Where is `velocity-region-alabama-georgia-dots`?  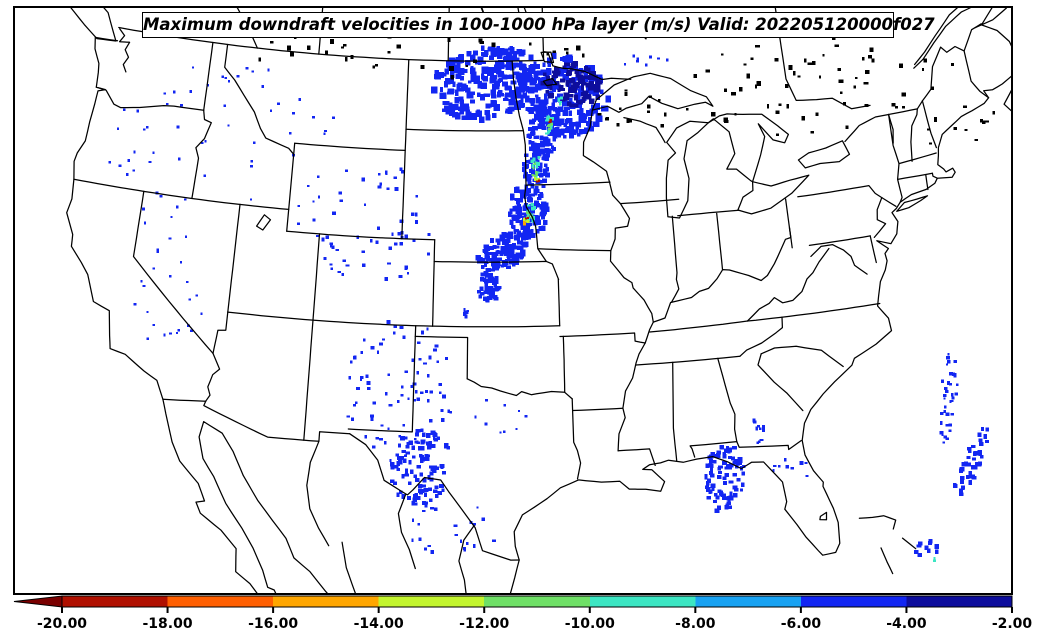
velocity-region-alabama-georgia-dots is located at coordinates (790, 467).